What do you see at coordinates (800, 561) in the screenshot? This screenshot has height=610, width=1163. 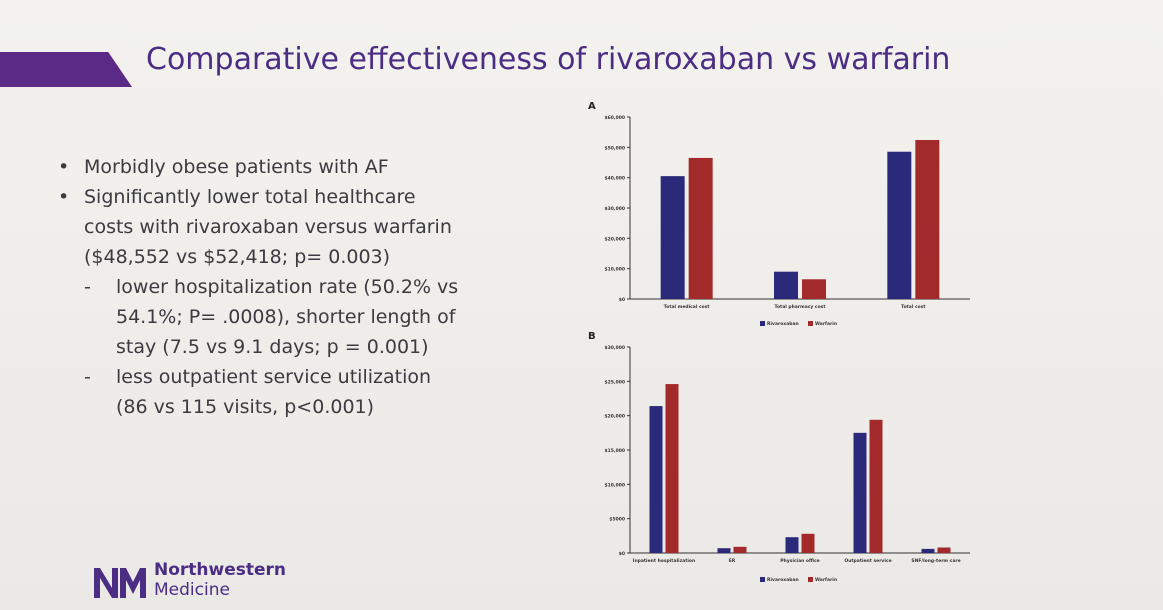 I see `x-tick-label: Physician office` at bounding box center [800, 561].